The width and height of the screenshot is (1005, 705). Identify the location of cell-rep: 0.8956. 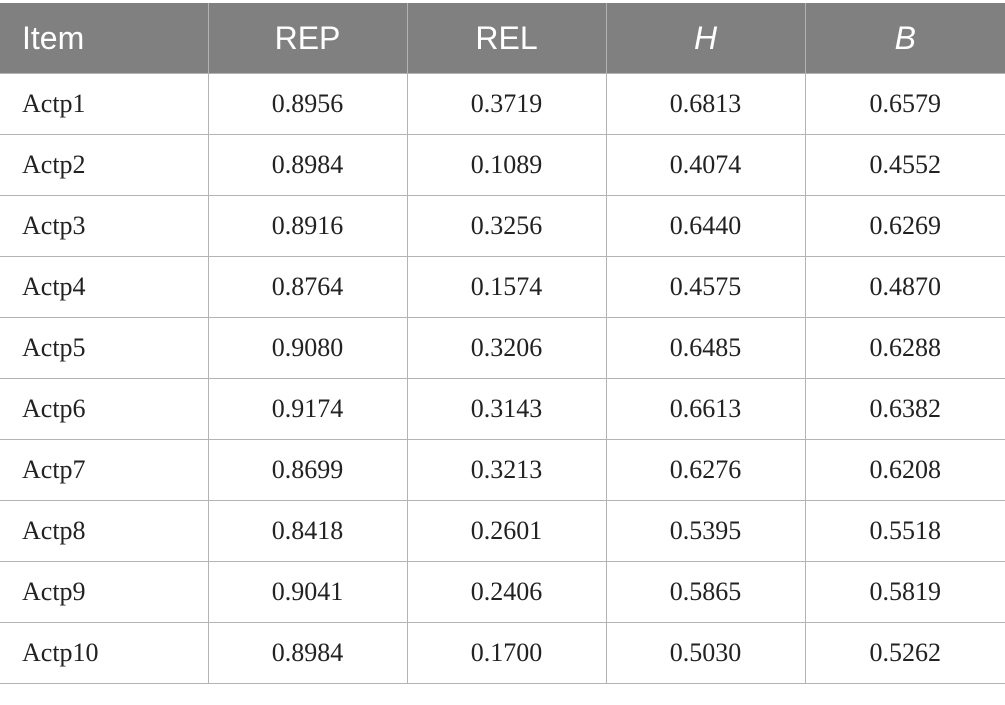
(307, 104).